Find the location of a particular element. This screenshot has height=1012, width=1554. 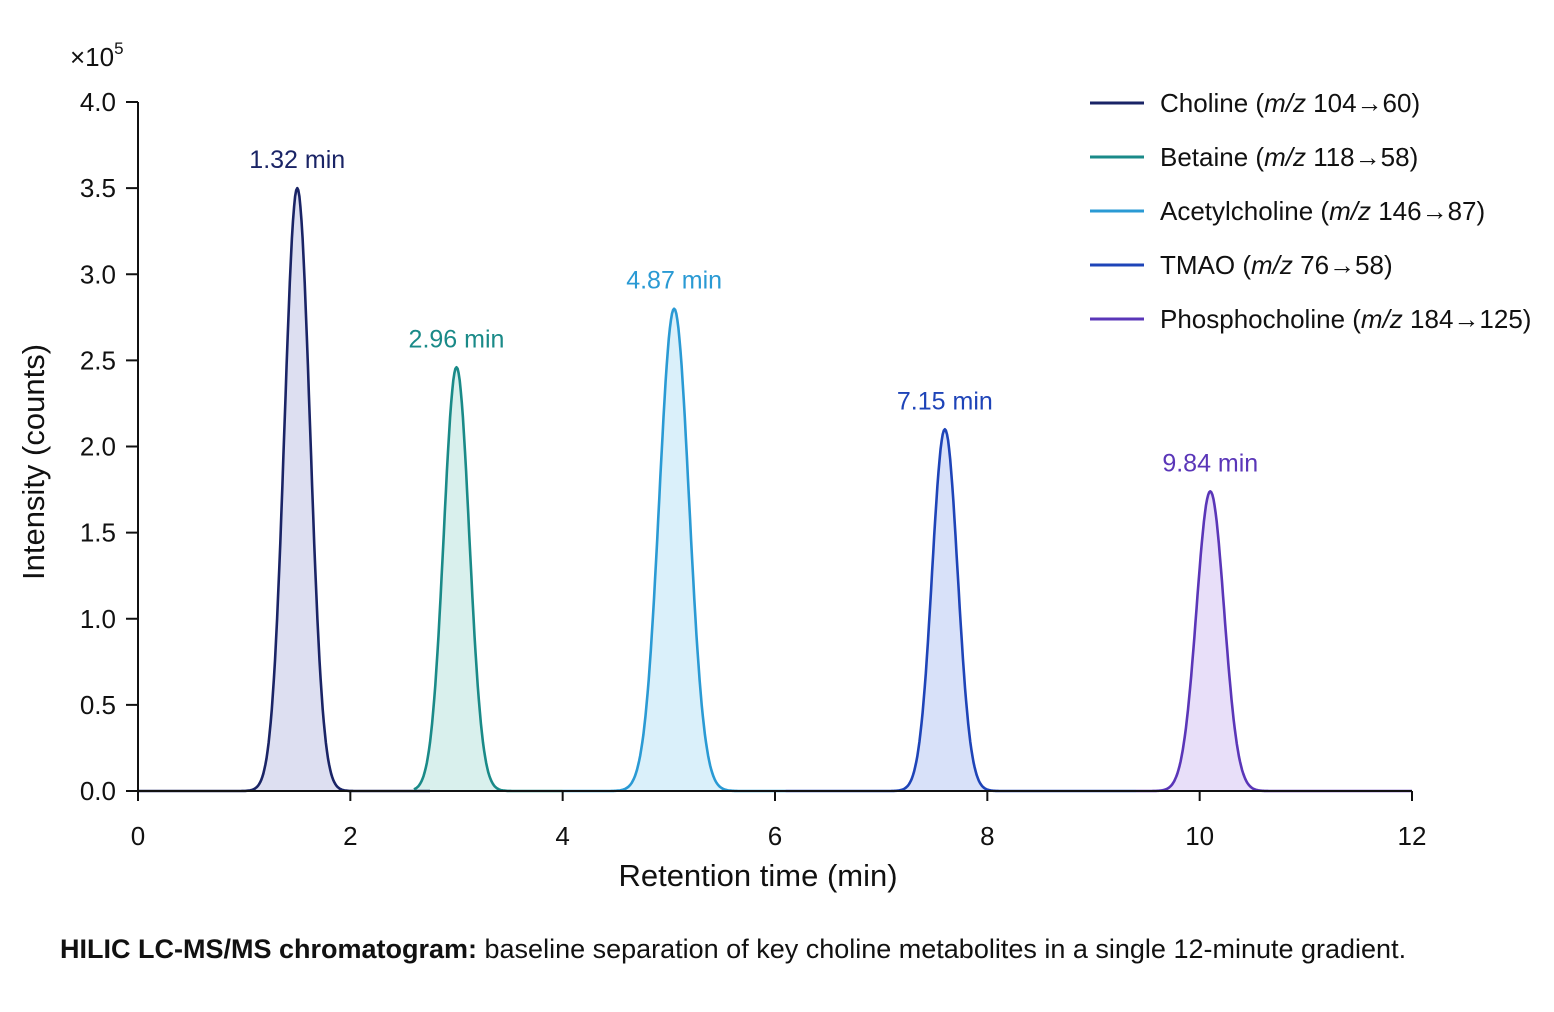

peak-fill-phosphocholine is located at coordinates (1210, 641).